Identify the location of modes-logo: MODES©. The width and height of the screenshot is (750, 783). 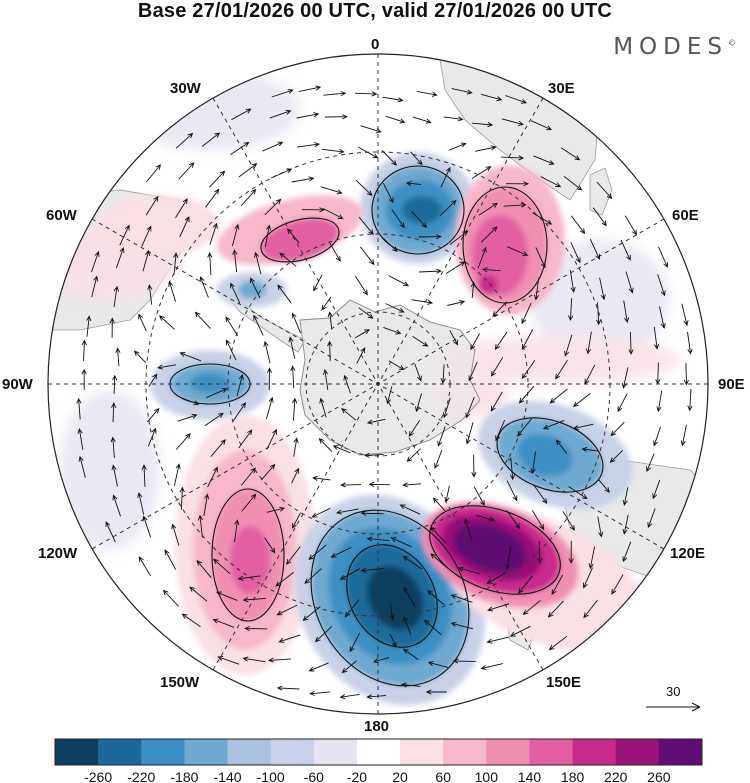
(674, 47).